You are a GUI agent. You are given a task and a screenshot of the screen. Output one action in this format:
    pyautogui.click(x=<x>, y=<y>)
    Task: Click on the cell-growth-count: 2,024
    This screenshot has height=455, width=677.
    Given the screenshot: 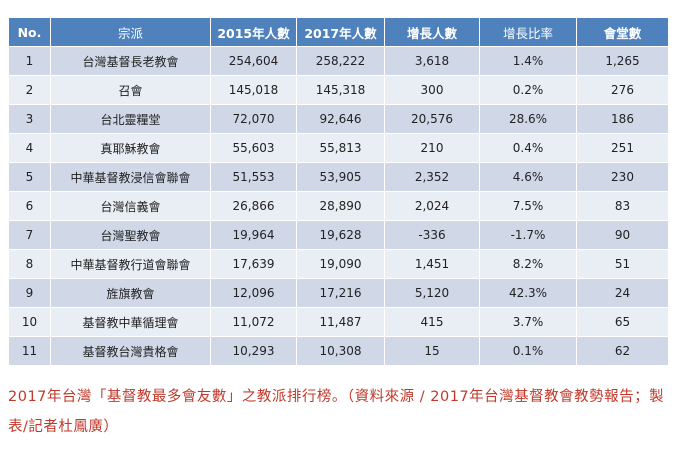 What is the action you would take?
    pyautogui.click(x=432, y=206)
    